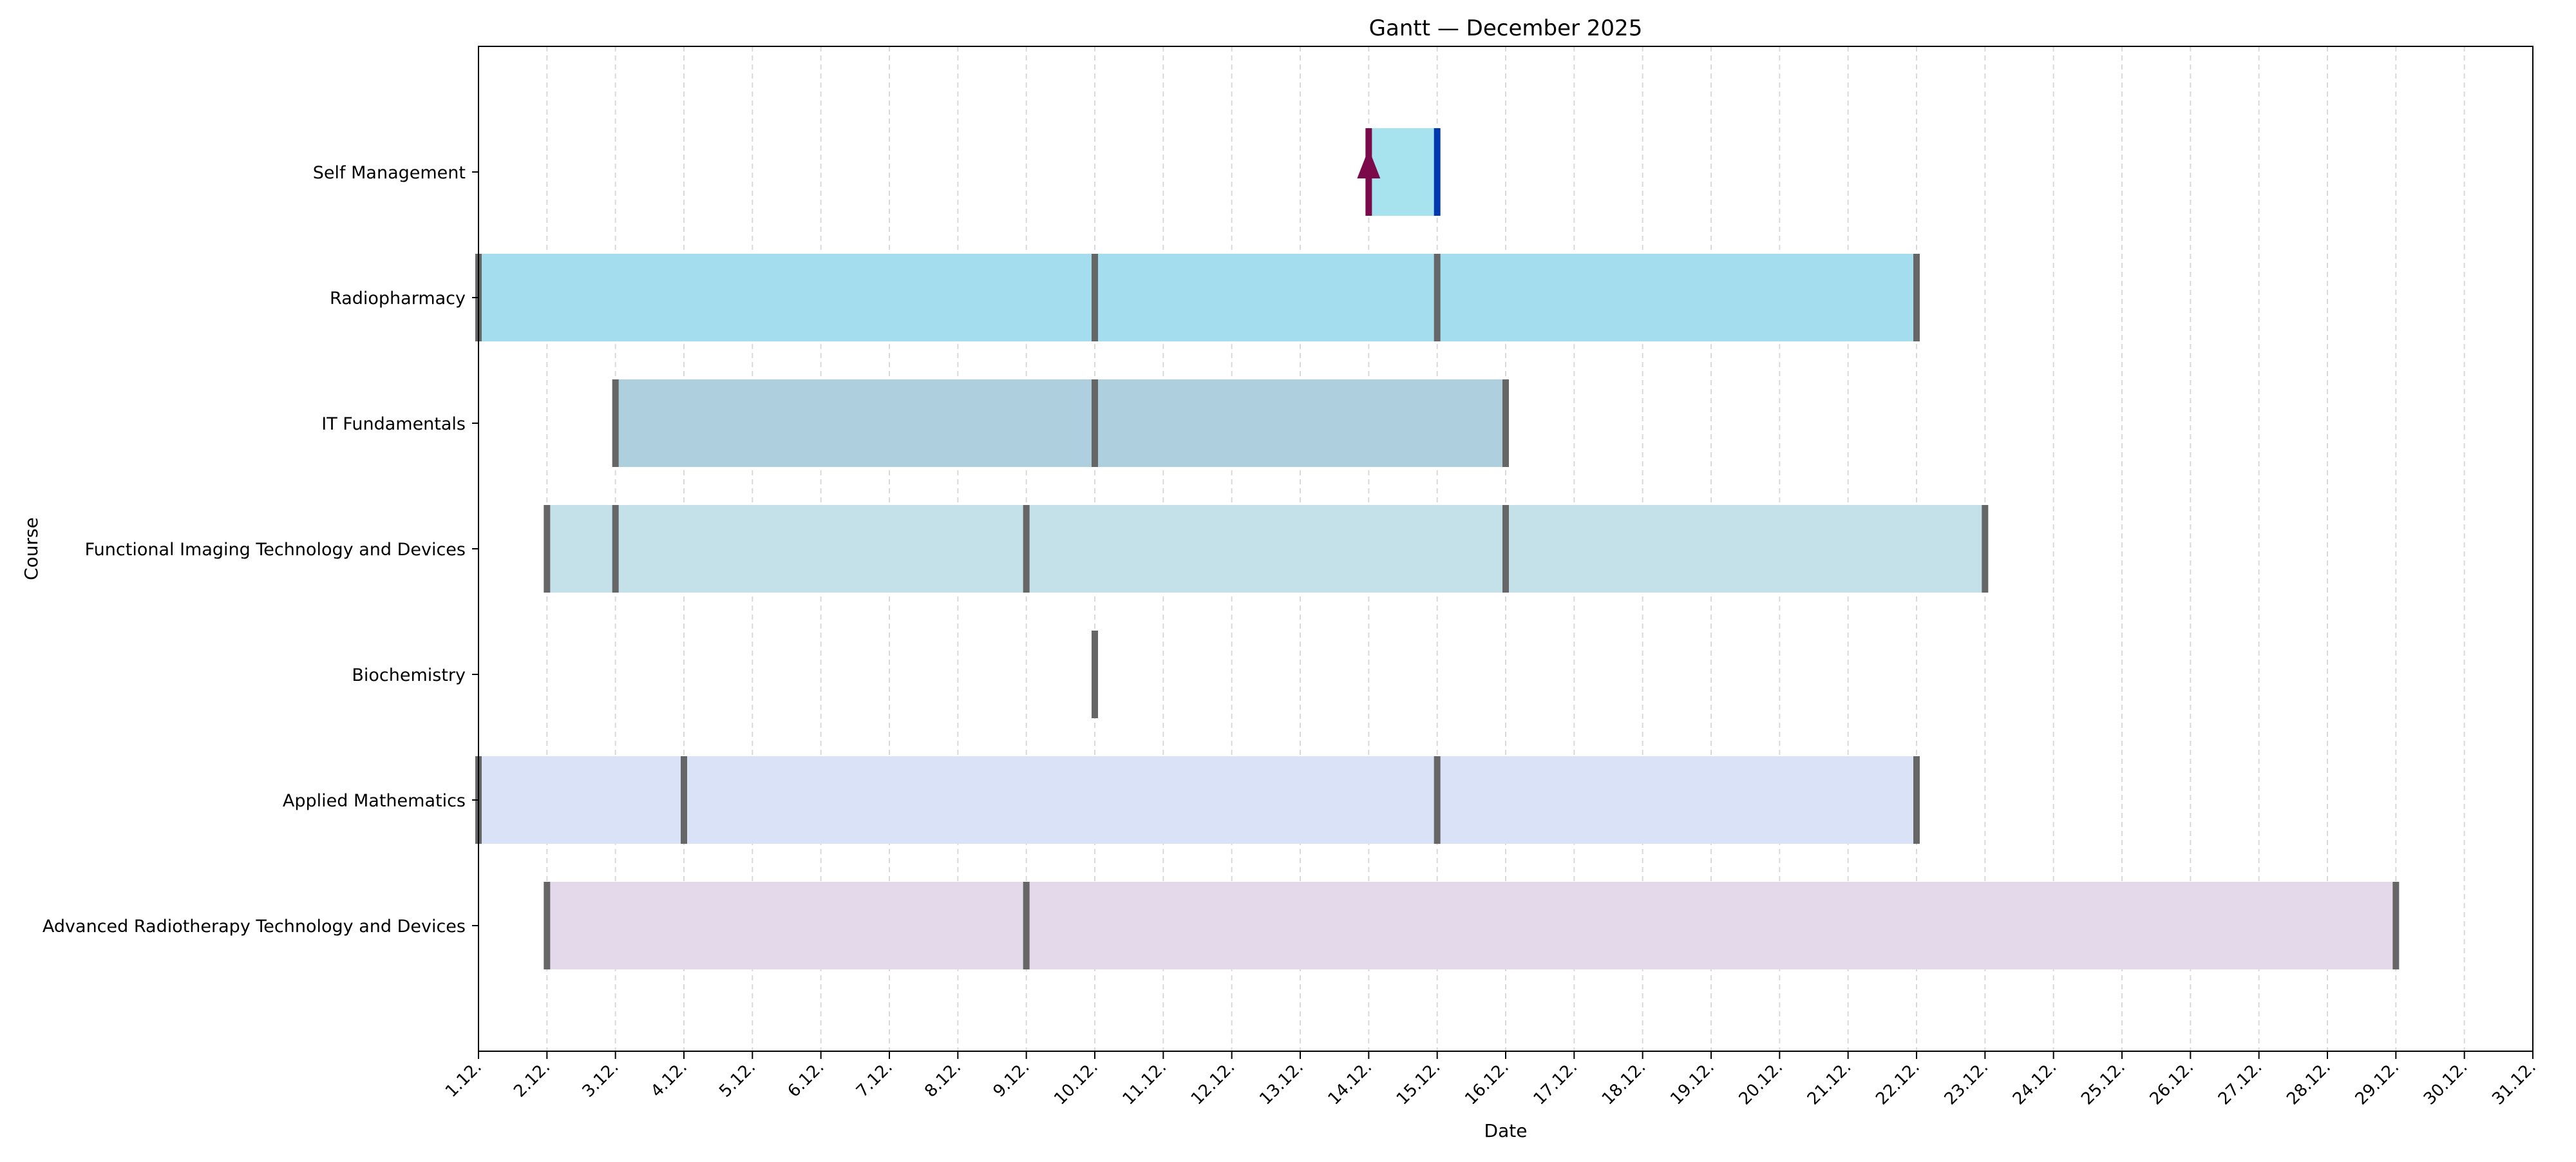 The image size is (2576, 1162). What do you see at coordinates (532, 1079) in the screenshot?
I see `x-tick-label: 2.12.` at bounding box center [532, 1079].